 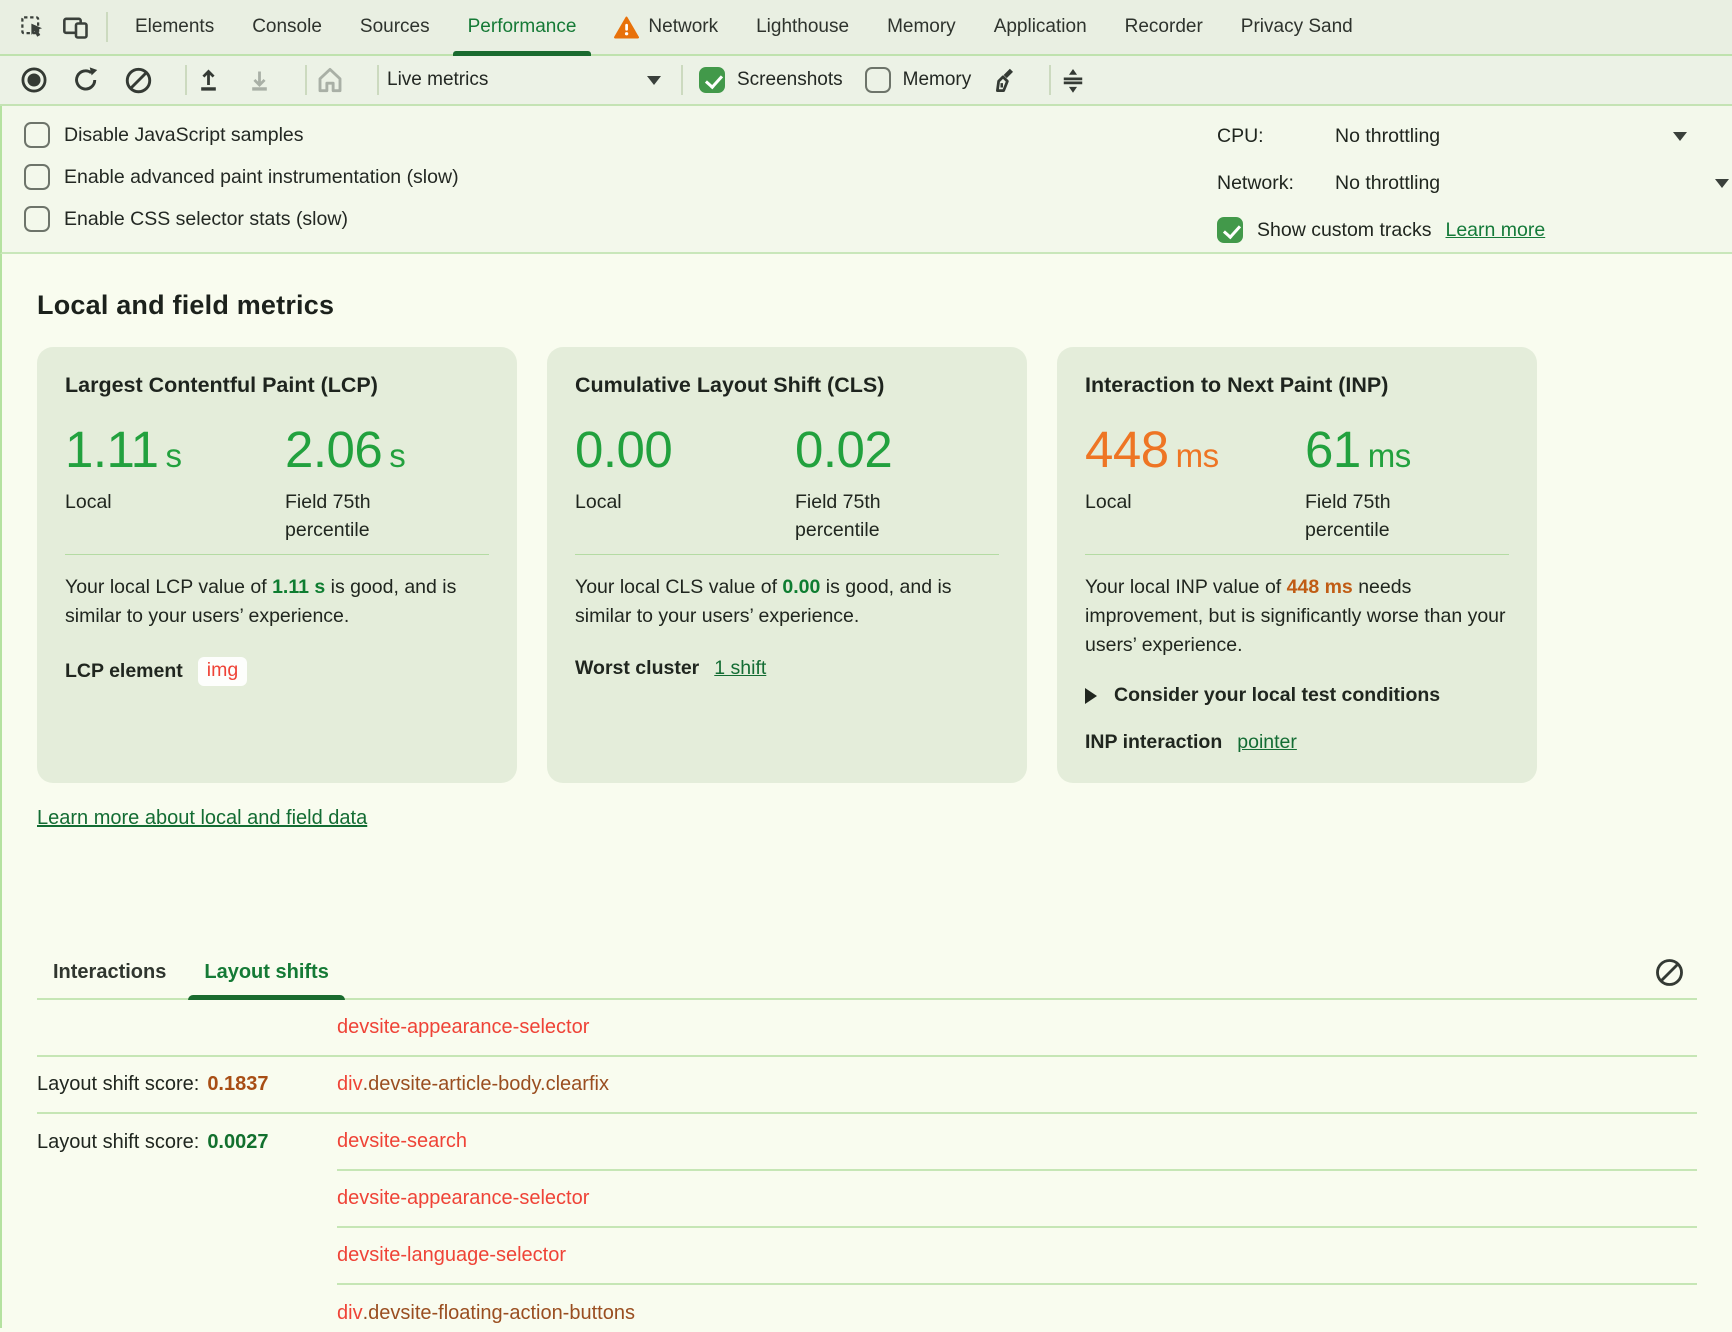 What do you see at coordinates (1297, 695) in the screenshot?
I see `consider-local-conditions-details: Consider your local test conditions` at bounding box center [1297, 695].